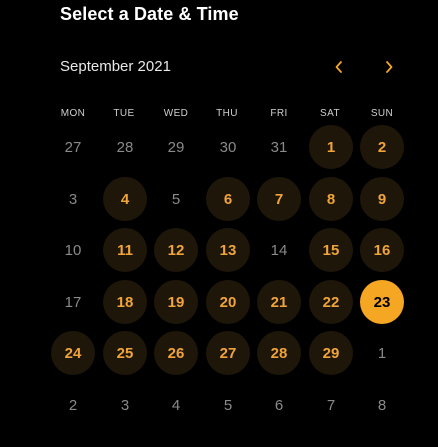  I want to click on weekday-tue: TUE, so click(124, 113).